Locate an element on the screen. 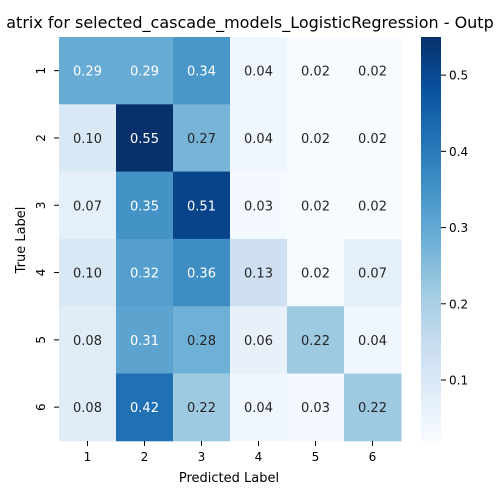 The image size is (500, 500). colorbar is located at coordinates (431, 239).